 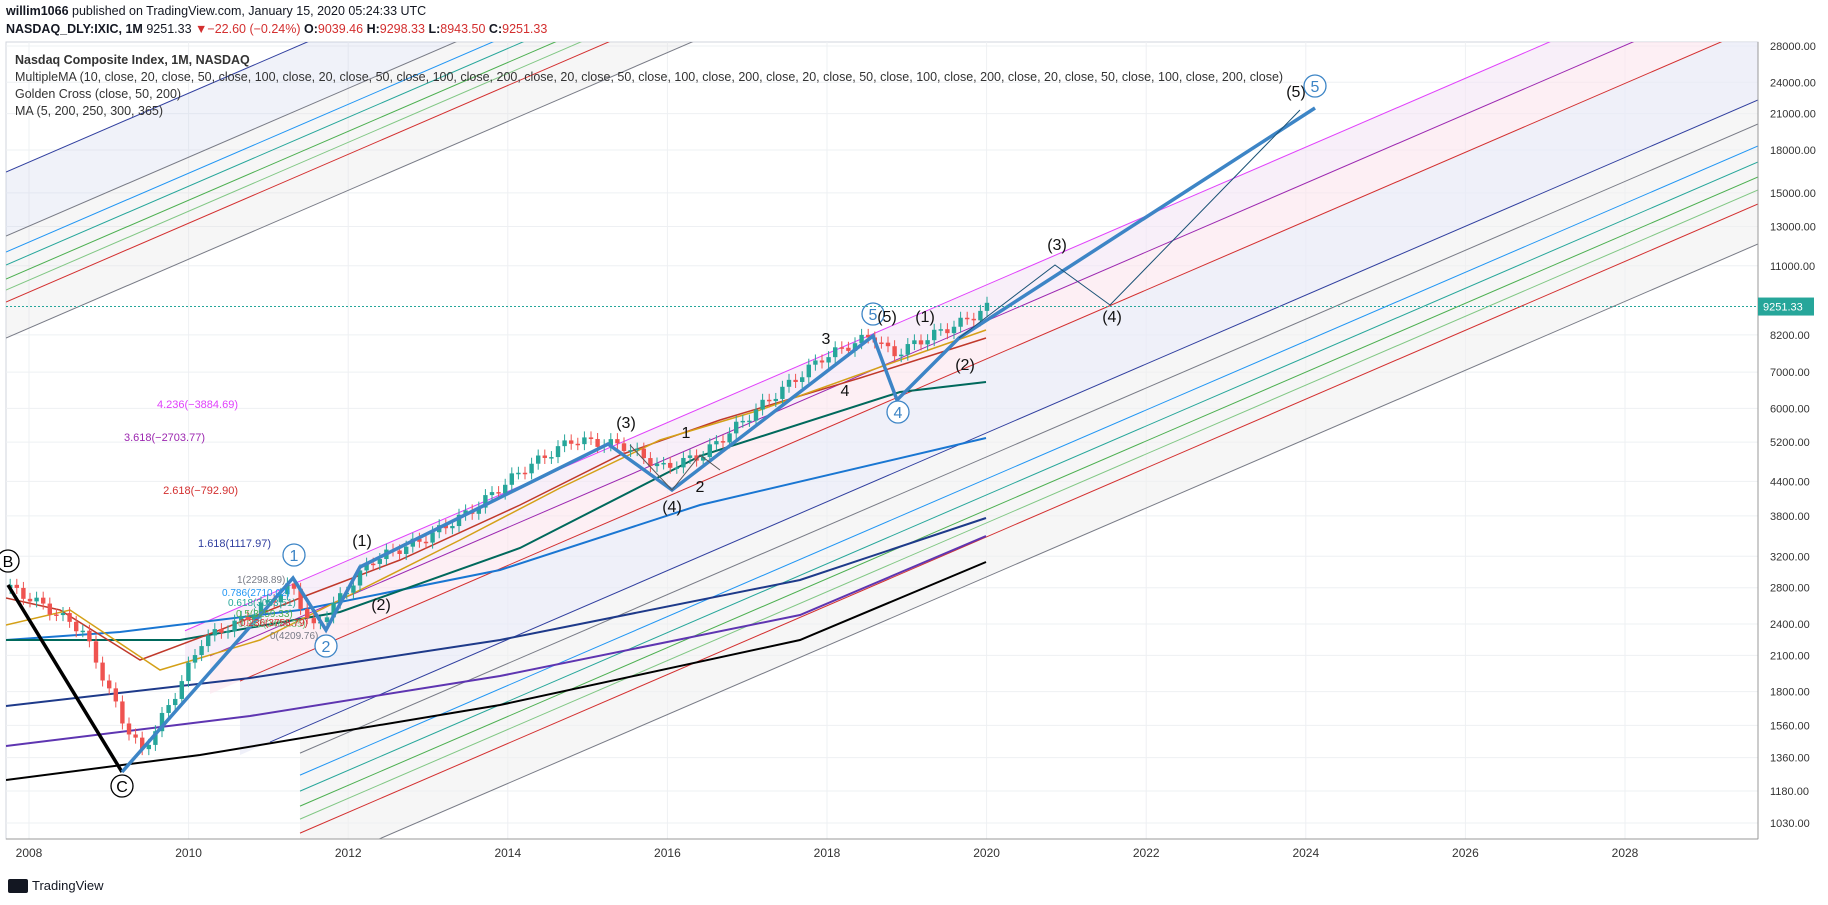 I want to click on x-tick-label: 2026, so click(x=1465, y=853).